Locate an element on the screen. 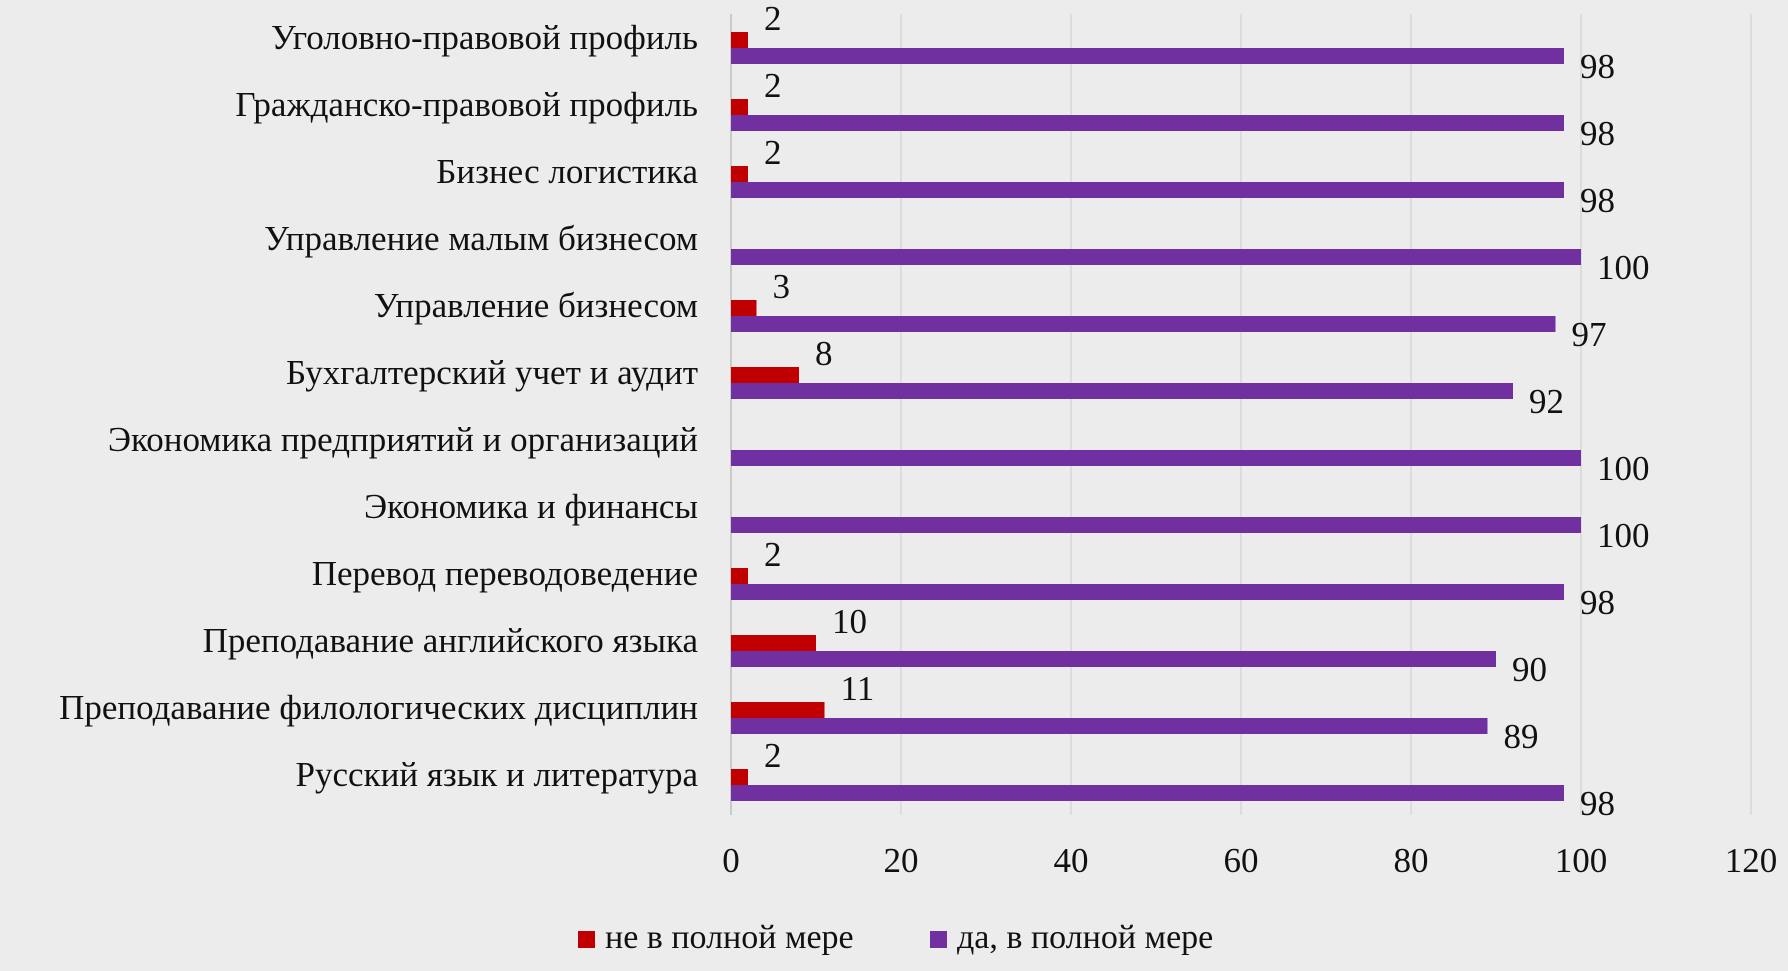 The image size is (1788, 971). data-label: 11 is located at coordinates (858, 688).